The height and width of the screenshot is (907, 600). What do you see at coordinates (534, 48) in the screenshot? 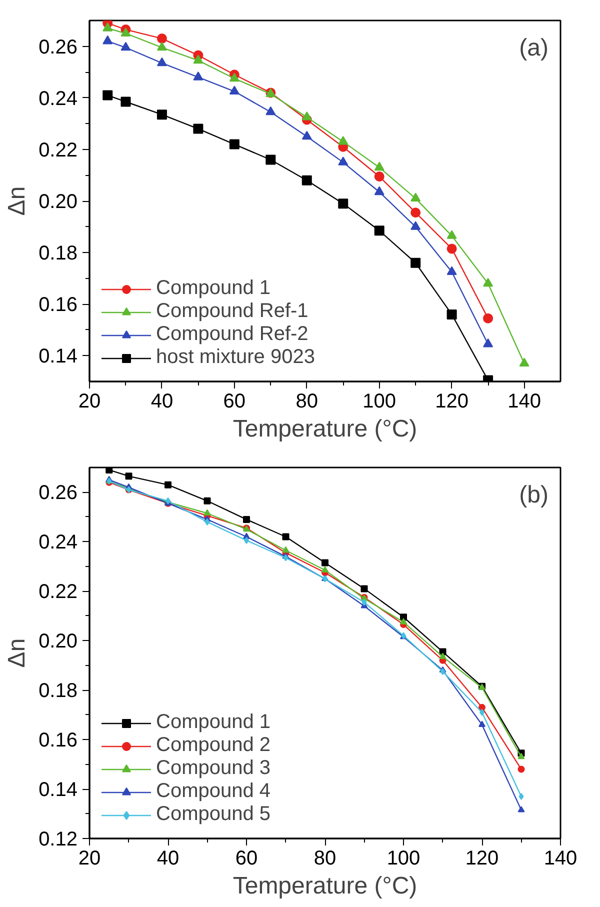
I see `annotation: (a)` at bounding box center [534, 48].